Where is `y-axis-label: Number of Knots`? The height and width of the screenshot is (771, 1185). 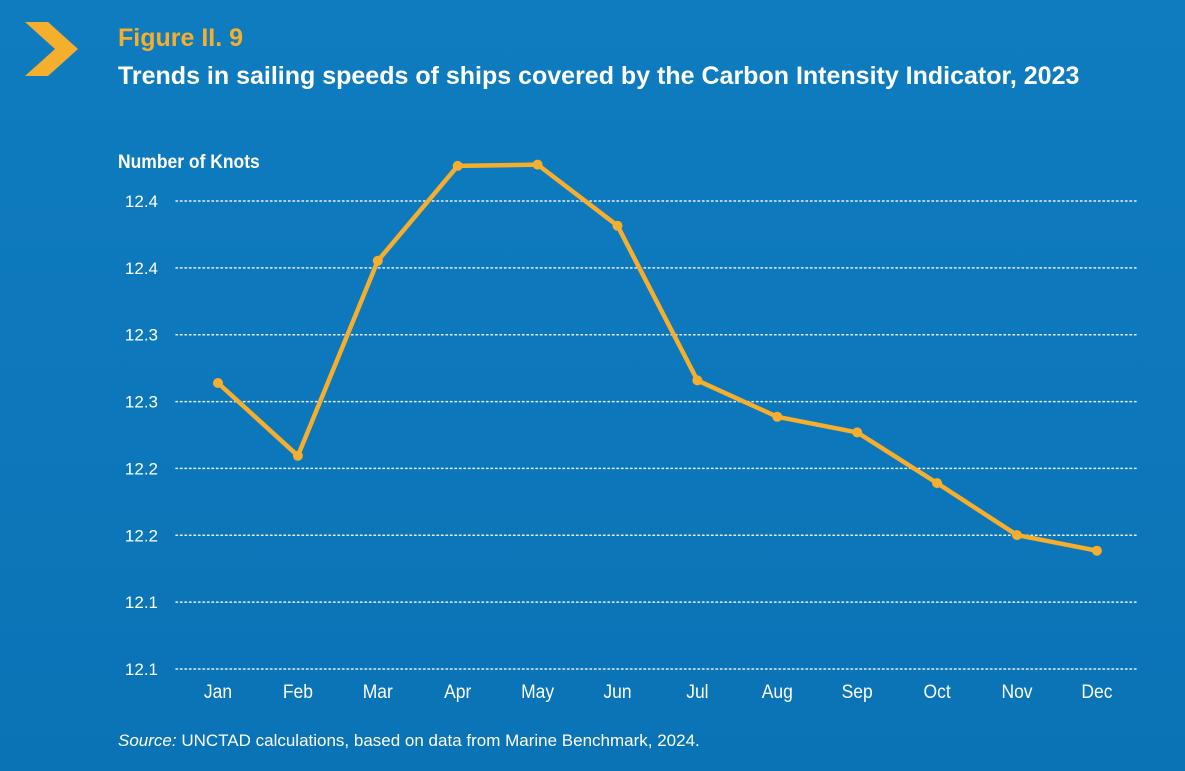 y-axis-label: Number of Knots is located at coordinates (189, 162).